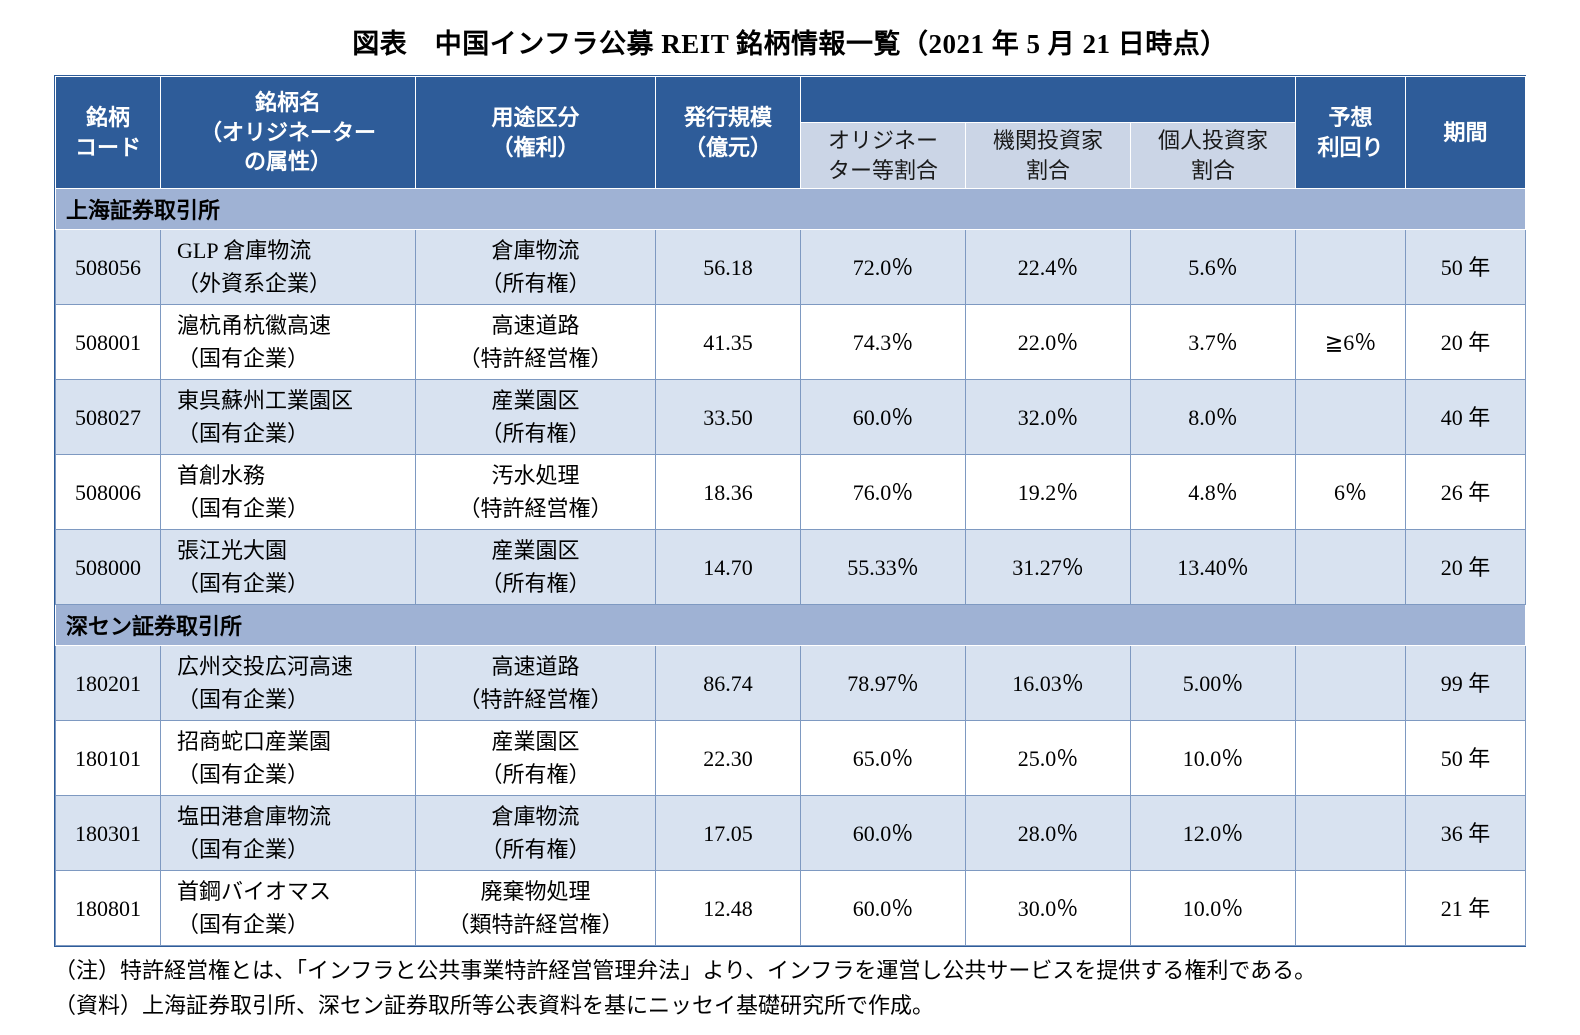 Image resolution: width=1580 pixels, height=1035 pixels. I want to click on cell-institutional: 31.27％, so click(1048, 567).